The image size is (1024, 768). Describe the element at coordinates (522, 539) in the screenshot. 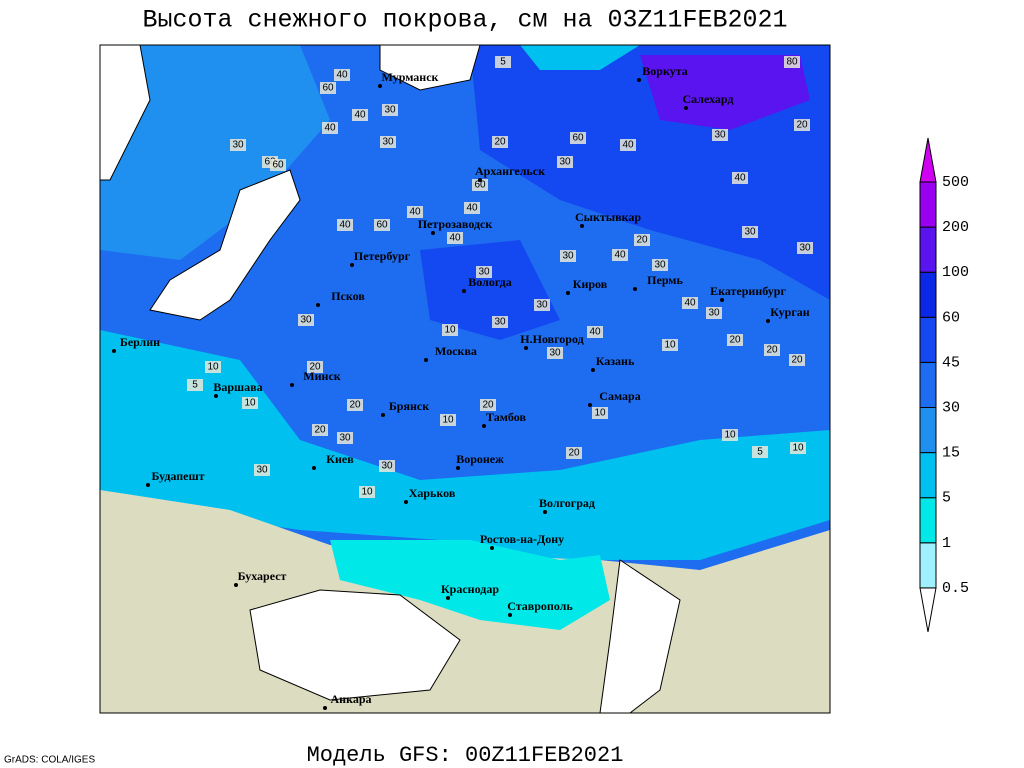

I see `city-label: Ростов-на-Дону` at that location.